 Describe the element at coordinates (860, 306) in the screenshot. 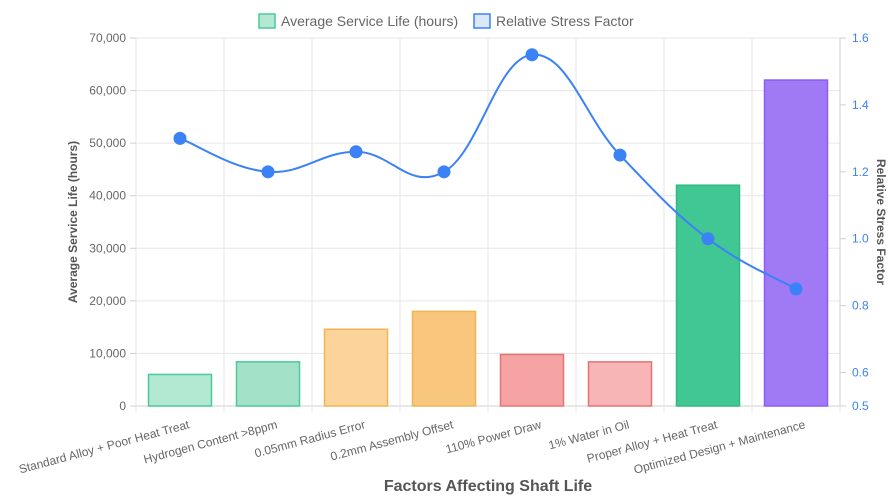

I see `y2-tick-label: 0.8` at that location.